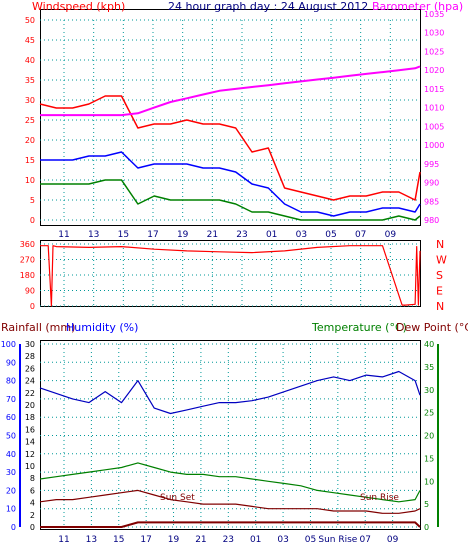  Describe the element at coordinates (301, 235) in the screenshot. I see `wind-x-tick-label: 03` at that location.